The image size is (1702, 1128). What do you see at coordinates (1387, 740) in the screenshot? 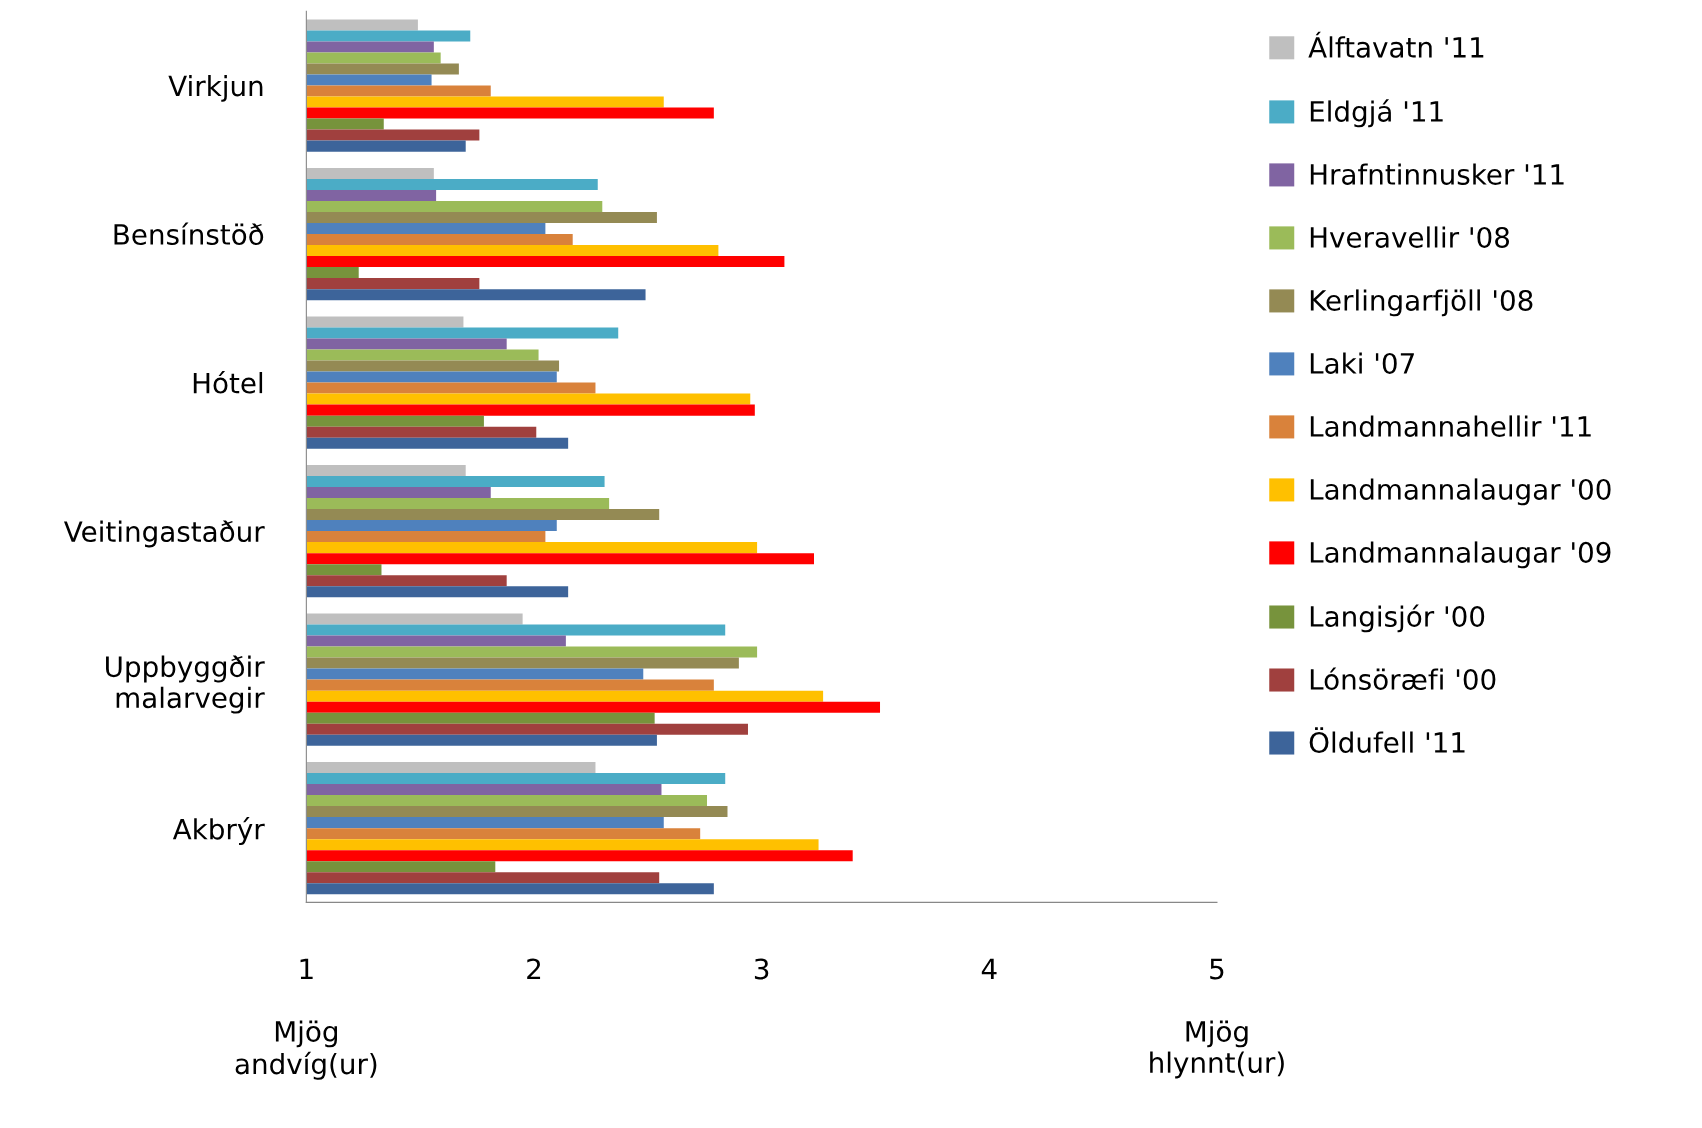
I see `legend-label: Öldufell '11` at bounding box center [1387, 740].